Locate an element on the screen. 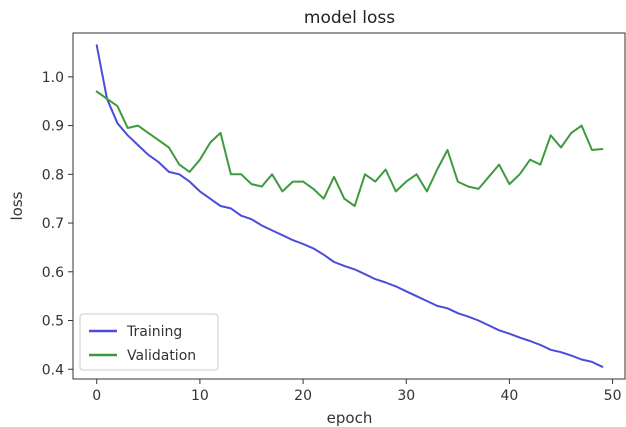 The width and height of the screenshot is (626, 427). y-tick-label: 0.7 is located at coordinates (53, 224).